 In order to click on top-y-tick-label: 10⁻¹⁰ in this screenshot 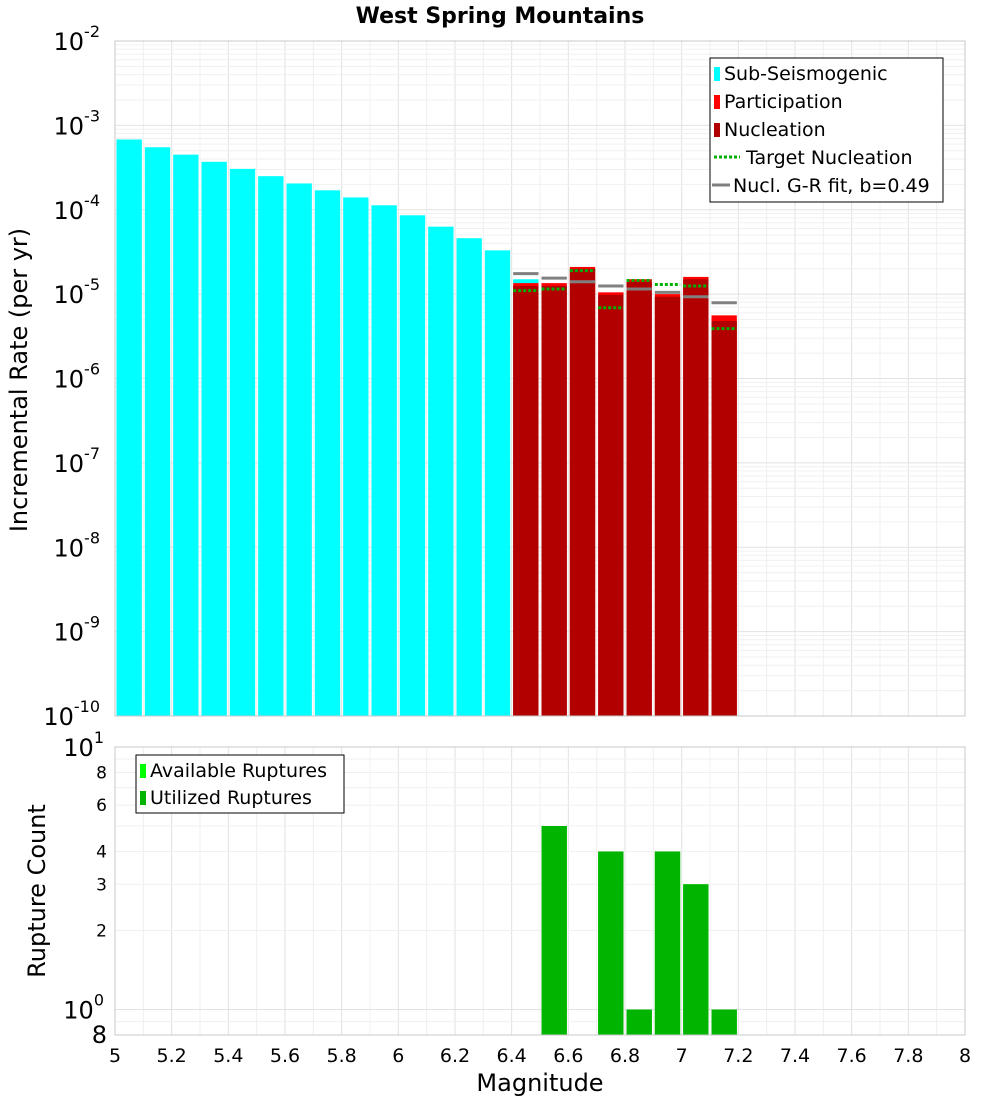, I will do `click(71, 714)`.